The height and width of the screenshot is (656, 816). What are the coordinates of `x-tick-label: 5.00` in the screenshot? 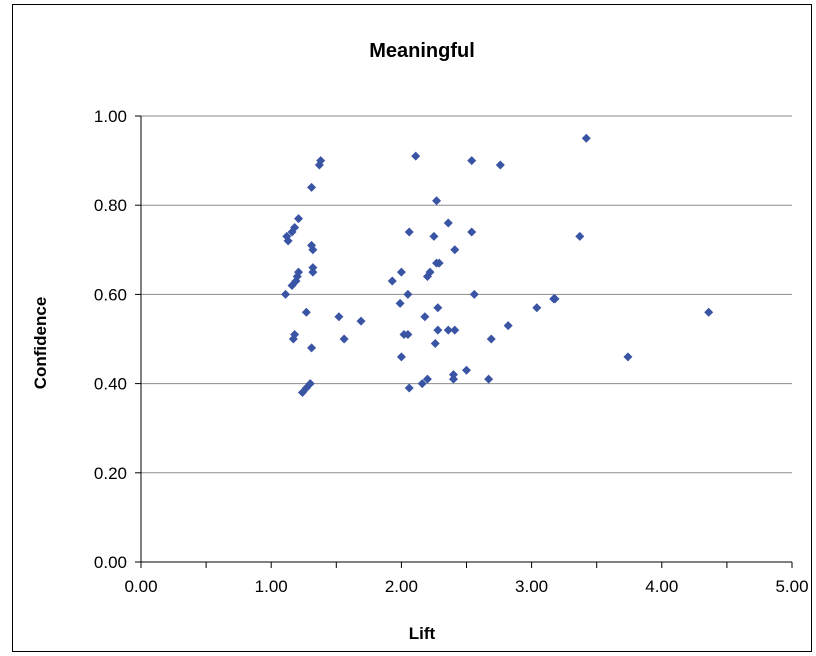 It's located at (791, 586).